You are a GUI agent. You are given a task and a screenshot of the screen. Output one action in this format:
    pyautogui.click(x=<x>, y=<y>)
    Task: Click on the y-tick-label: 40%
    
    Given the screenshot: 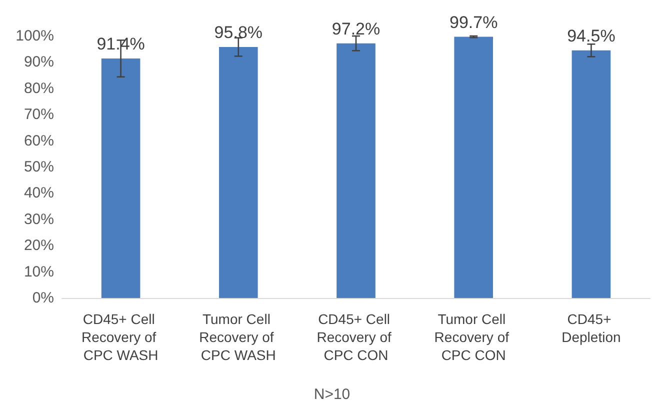 What is the action you would take?
    pyautogui.click(x=39, y=193)
    